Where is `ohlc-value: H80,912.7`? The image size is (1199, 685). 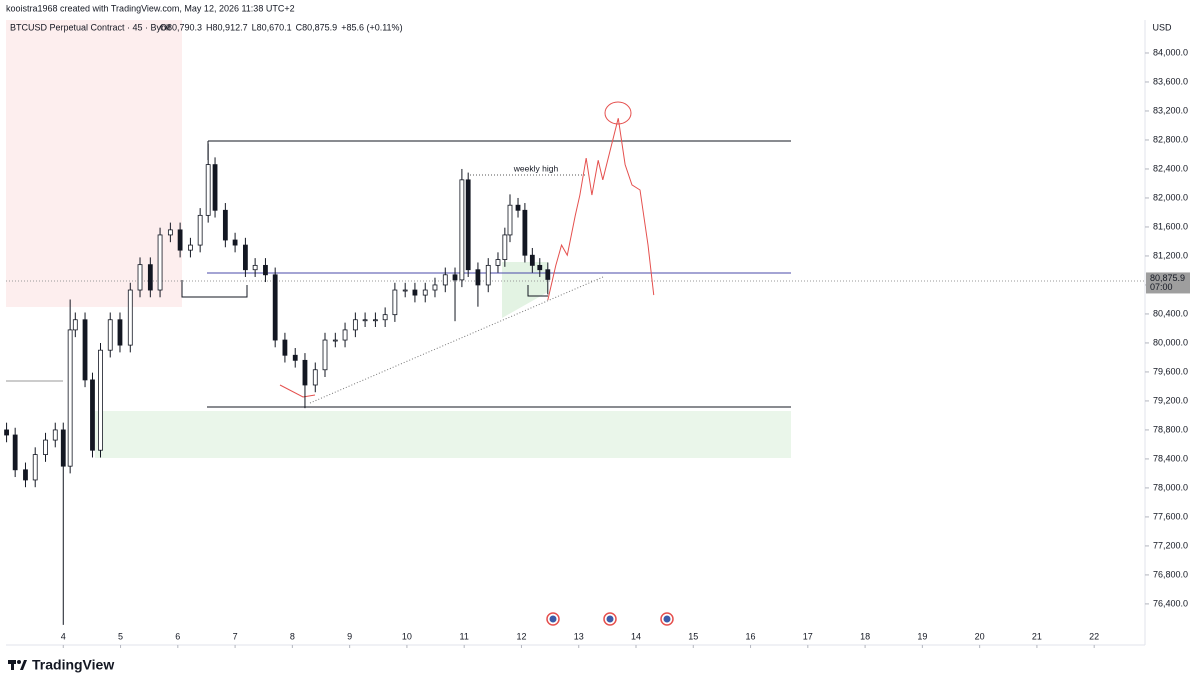 ohlc-value: H80,912.7 is located at coordinates (227, 27).